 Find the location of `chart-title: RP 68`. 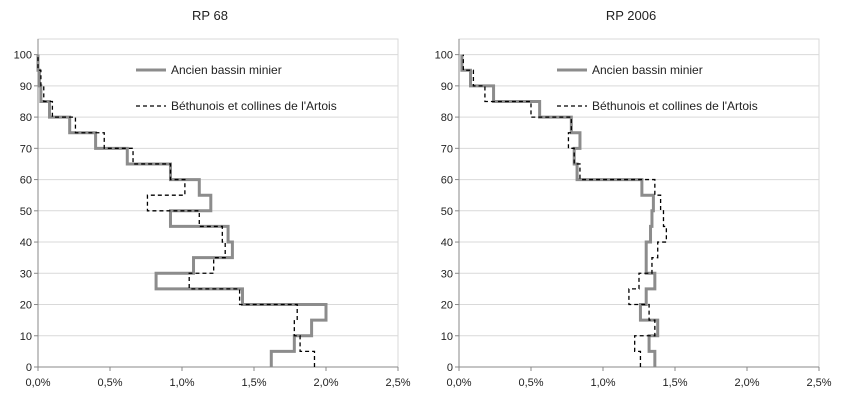

chart-title: RP 68 is located at coordinates (210, 15).